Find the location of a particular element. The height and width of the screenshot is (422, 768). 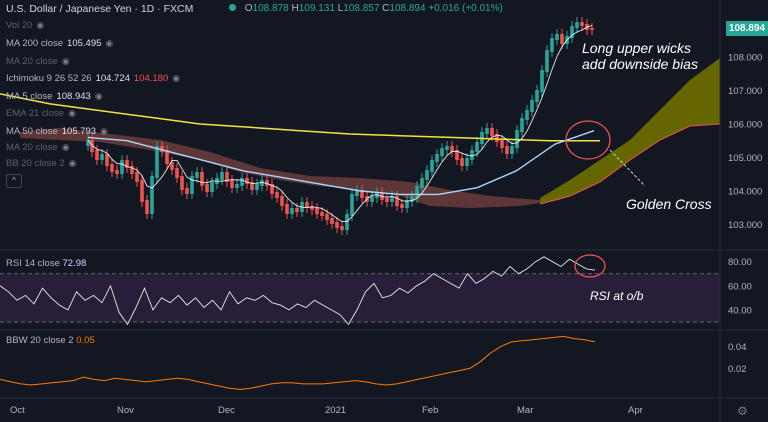

collapse-legend-button: ^ is located at coordinates (14, 181).